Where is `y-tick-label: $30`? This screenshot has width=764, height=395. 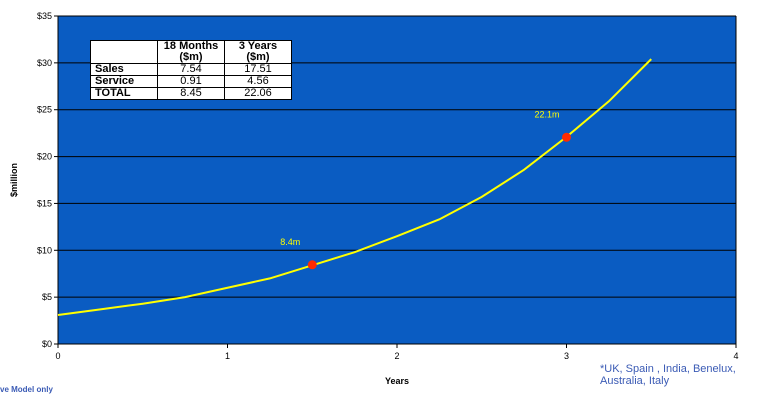 y-tick-label: $30 is located at coordinates (44, 63).